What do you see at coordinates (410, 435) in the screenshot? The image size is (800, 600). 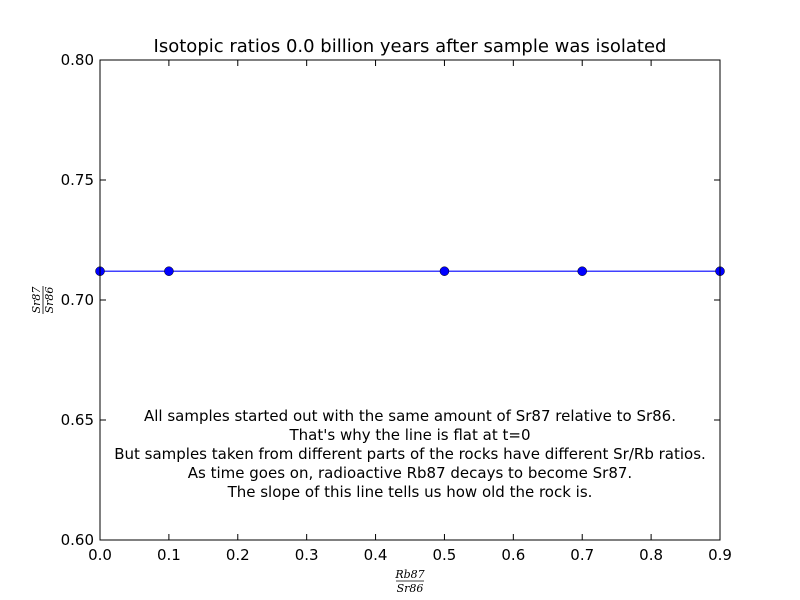 I see `annotation-line: That's why the line is flat at t=0` at bounding box center [410, 435].